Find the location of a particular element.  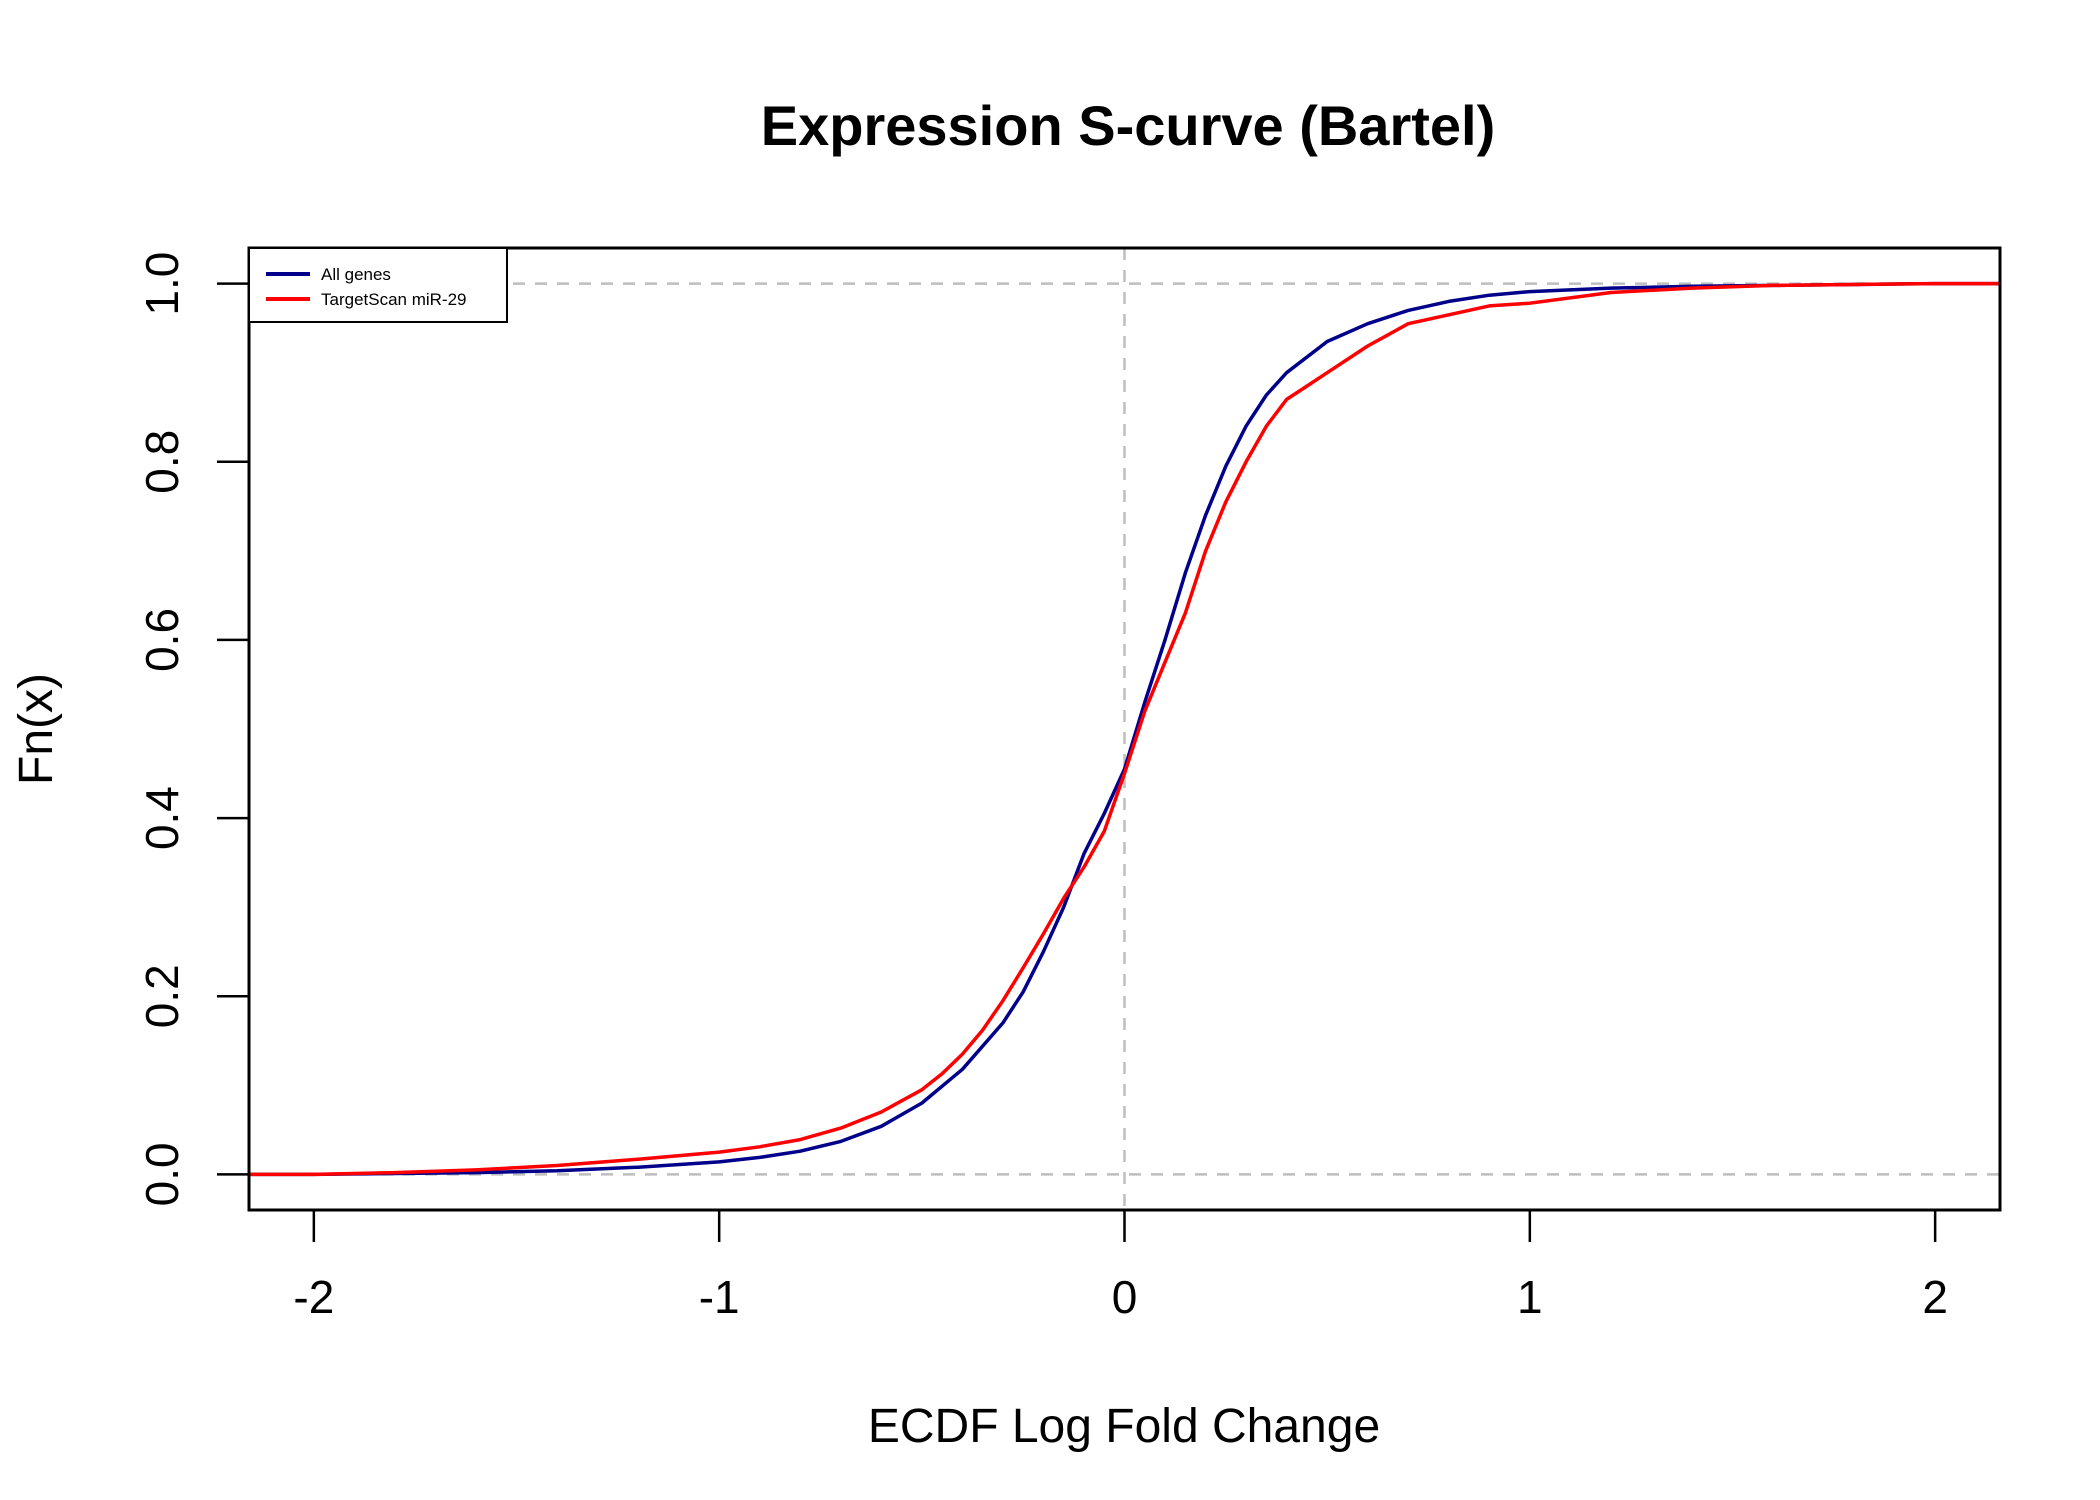

x-tick-label: 0 is located at coordinates (1125, 1297).